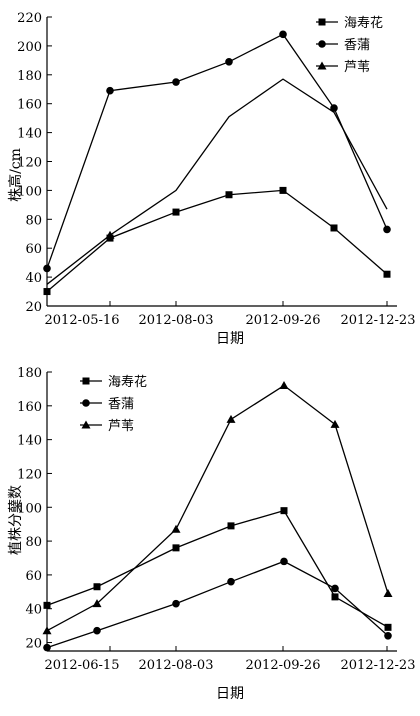 The image size is (420, 716). Describe the element at coordinates (82, 665) in the screenshot. I see `x-tick-label: 2012-06-15` at that location.